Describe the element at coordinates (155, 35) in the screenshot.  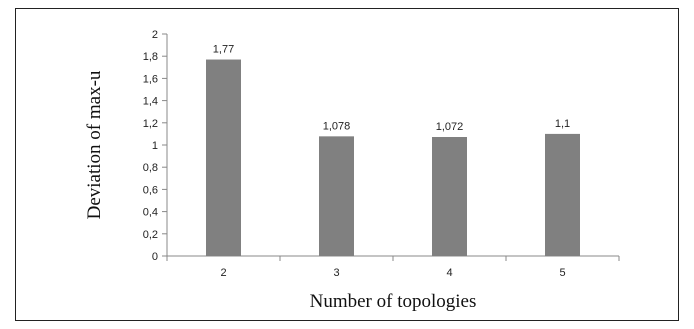
I see `y-tick-label: 2` at that location.